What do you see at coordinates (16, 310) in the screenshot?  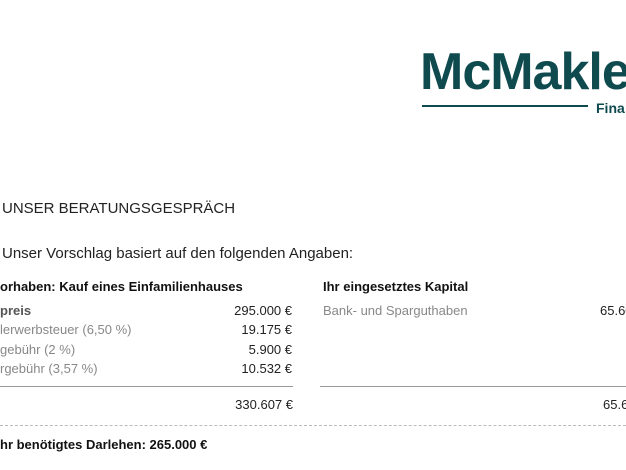 I see `cost-label: preis` at bounding box center [16, 310].